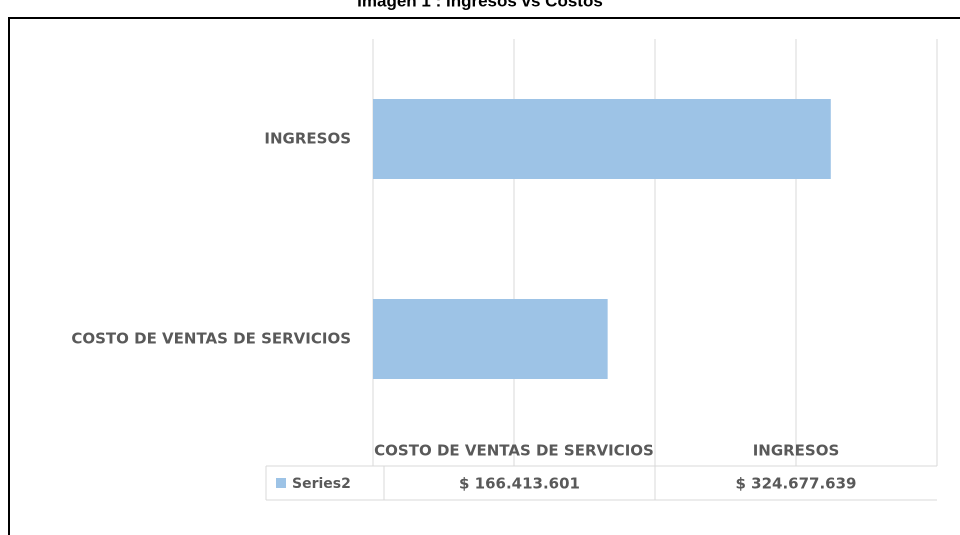 This screenshot has height=535, width=960. Describe the element at coordinates (514, 451) in the screenshot. I see `table-header: COSTO DE VENTAS DE SERVICIOS` at that location.